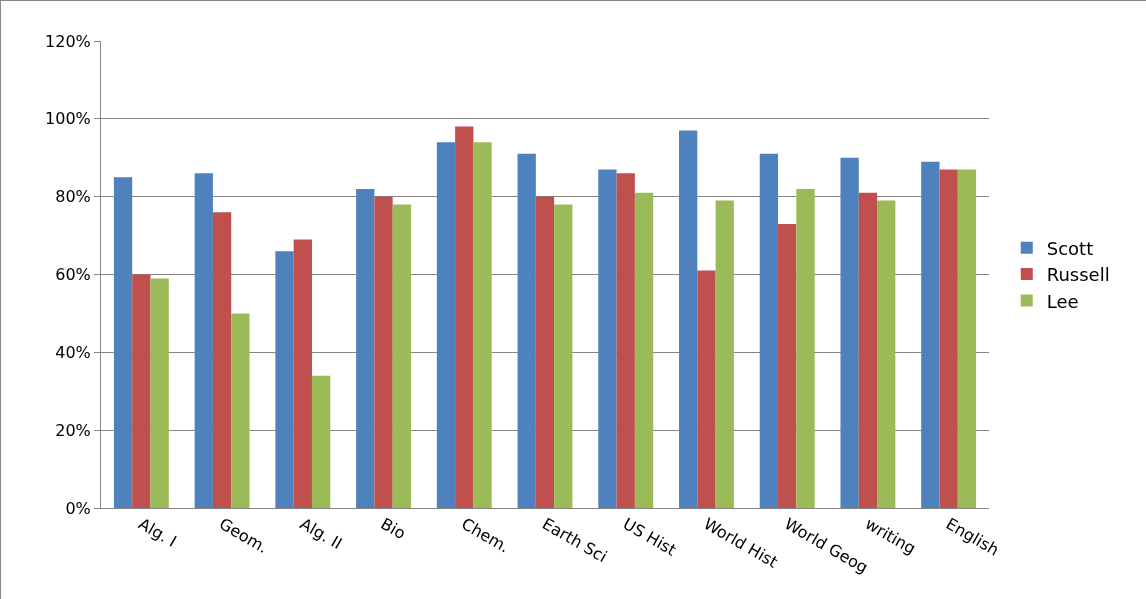  What do you see at coordinates (393, 529) in the screenshot?
I see `x-tick-label: Bio` at bounding box center [393, 529].